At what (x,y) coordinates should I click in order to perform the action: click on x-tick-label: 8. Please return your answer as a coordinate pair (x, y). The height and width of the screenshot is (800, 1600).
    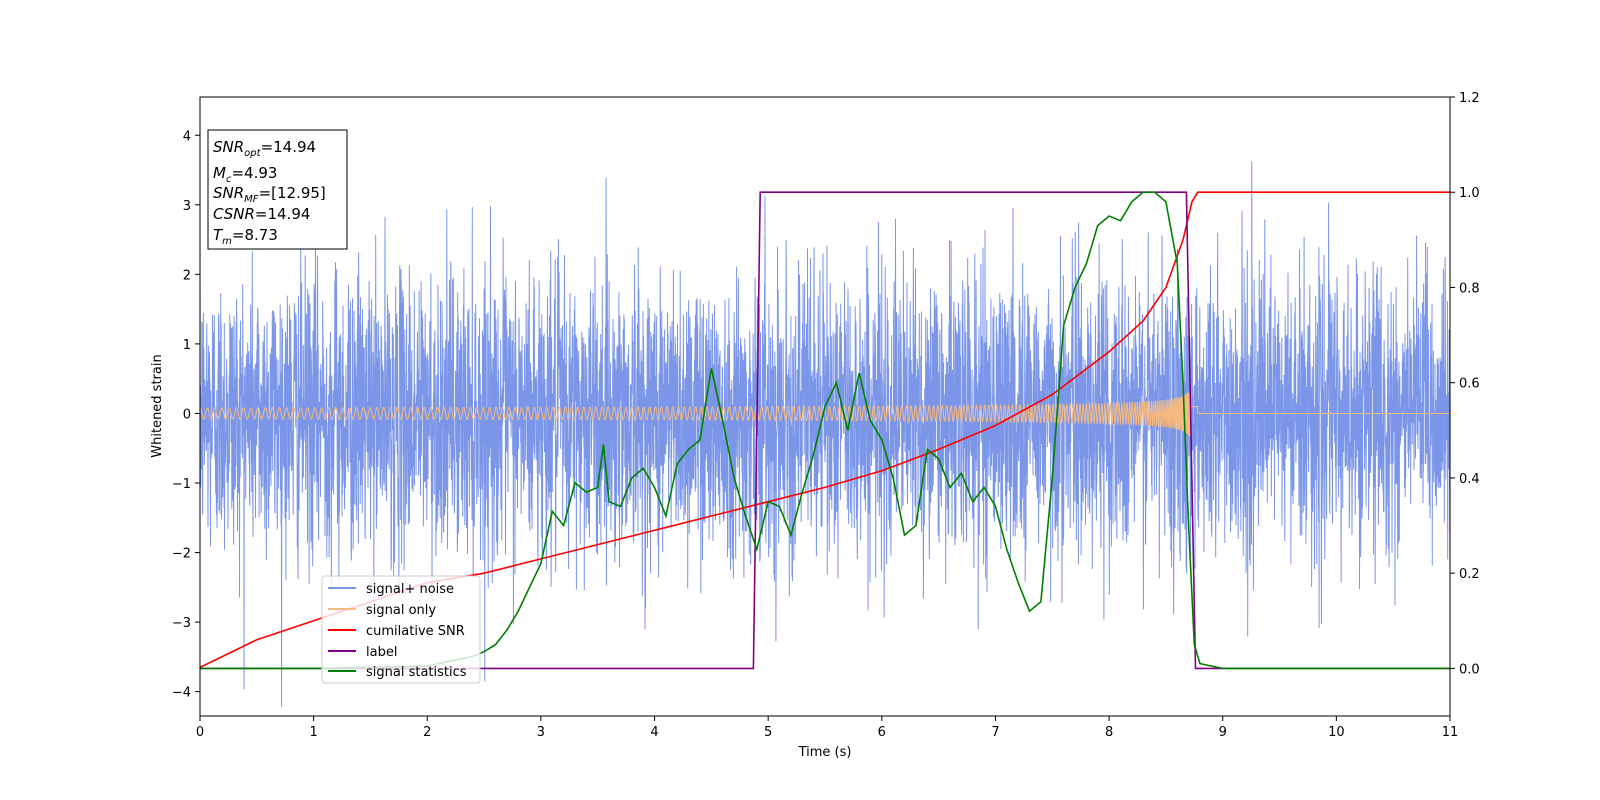
    Looking at the image, I should click on (1109, 732).